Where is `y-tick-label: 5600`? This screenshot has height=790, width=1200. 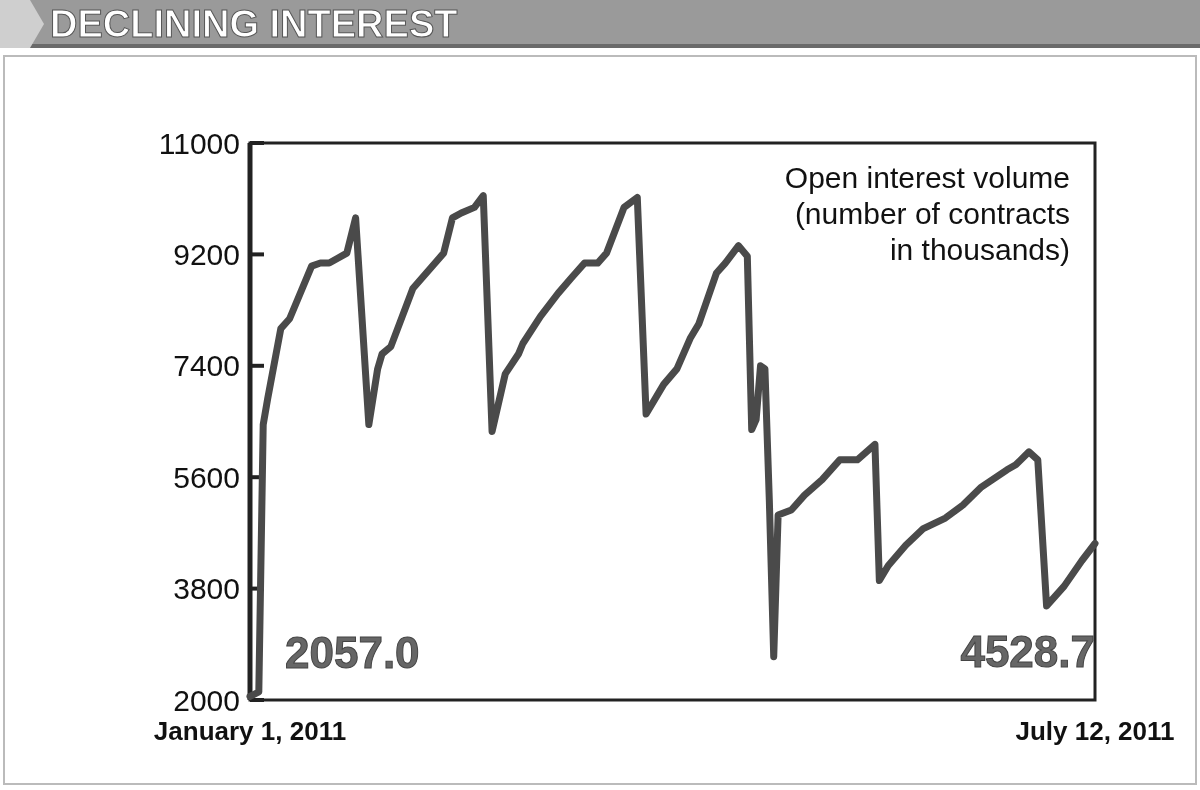
y-tick-label: 5600 is located at coordinates (206, 477).